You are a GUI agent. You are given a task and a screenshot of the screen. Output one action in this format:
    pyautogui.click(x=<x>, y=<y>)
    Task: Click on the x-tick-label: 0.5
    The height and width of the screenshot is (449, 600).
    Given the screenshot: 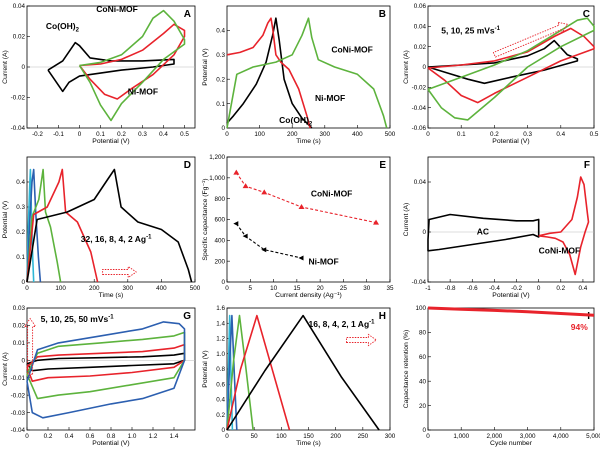 What is the action you would take?
    pyautogui.click(x=594, y=134)
    